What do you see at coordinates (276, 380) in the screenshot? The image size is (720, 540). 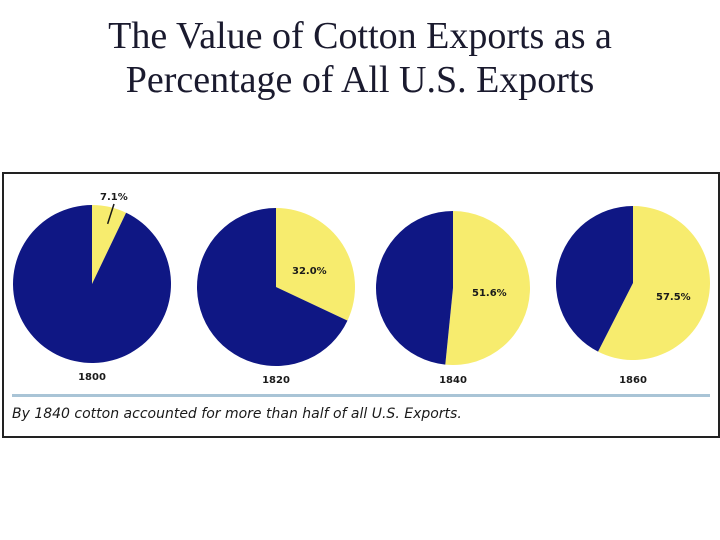 I see `year-label-1820: 1820` at bounding box center [276, 380].